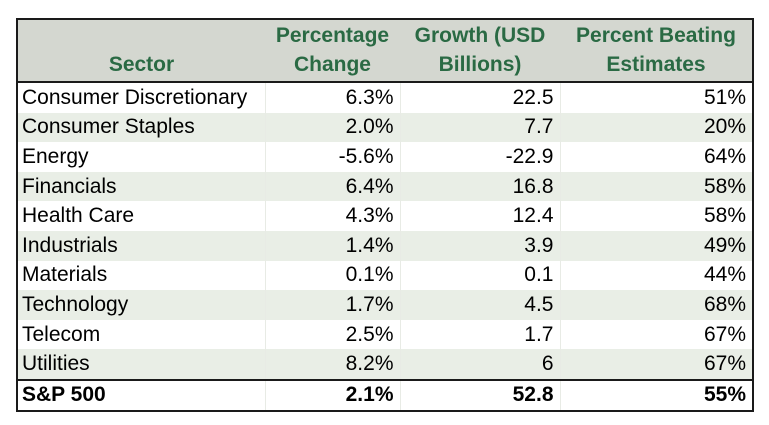 The width and height of the screenshot is (769, 425). What do you see at coordinates (480, 394) in the screenshot?
I see `total-growth-cell: 52.8` at bounding box center [480, 394].